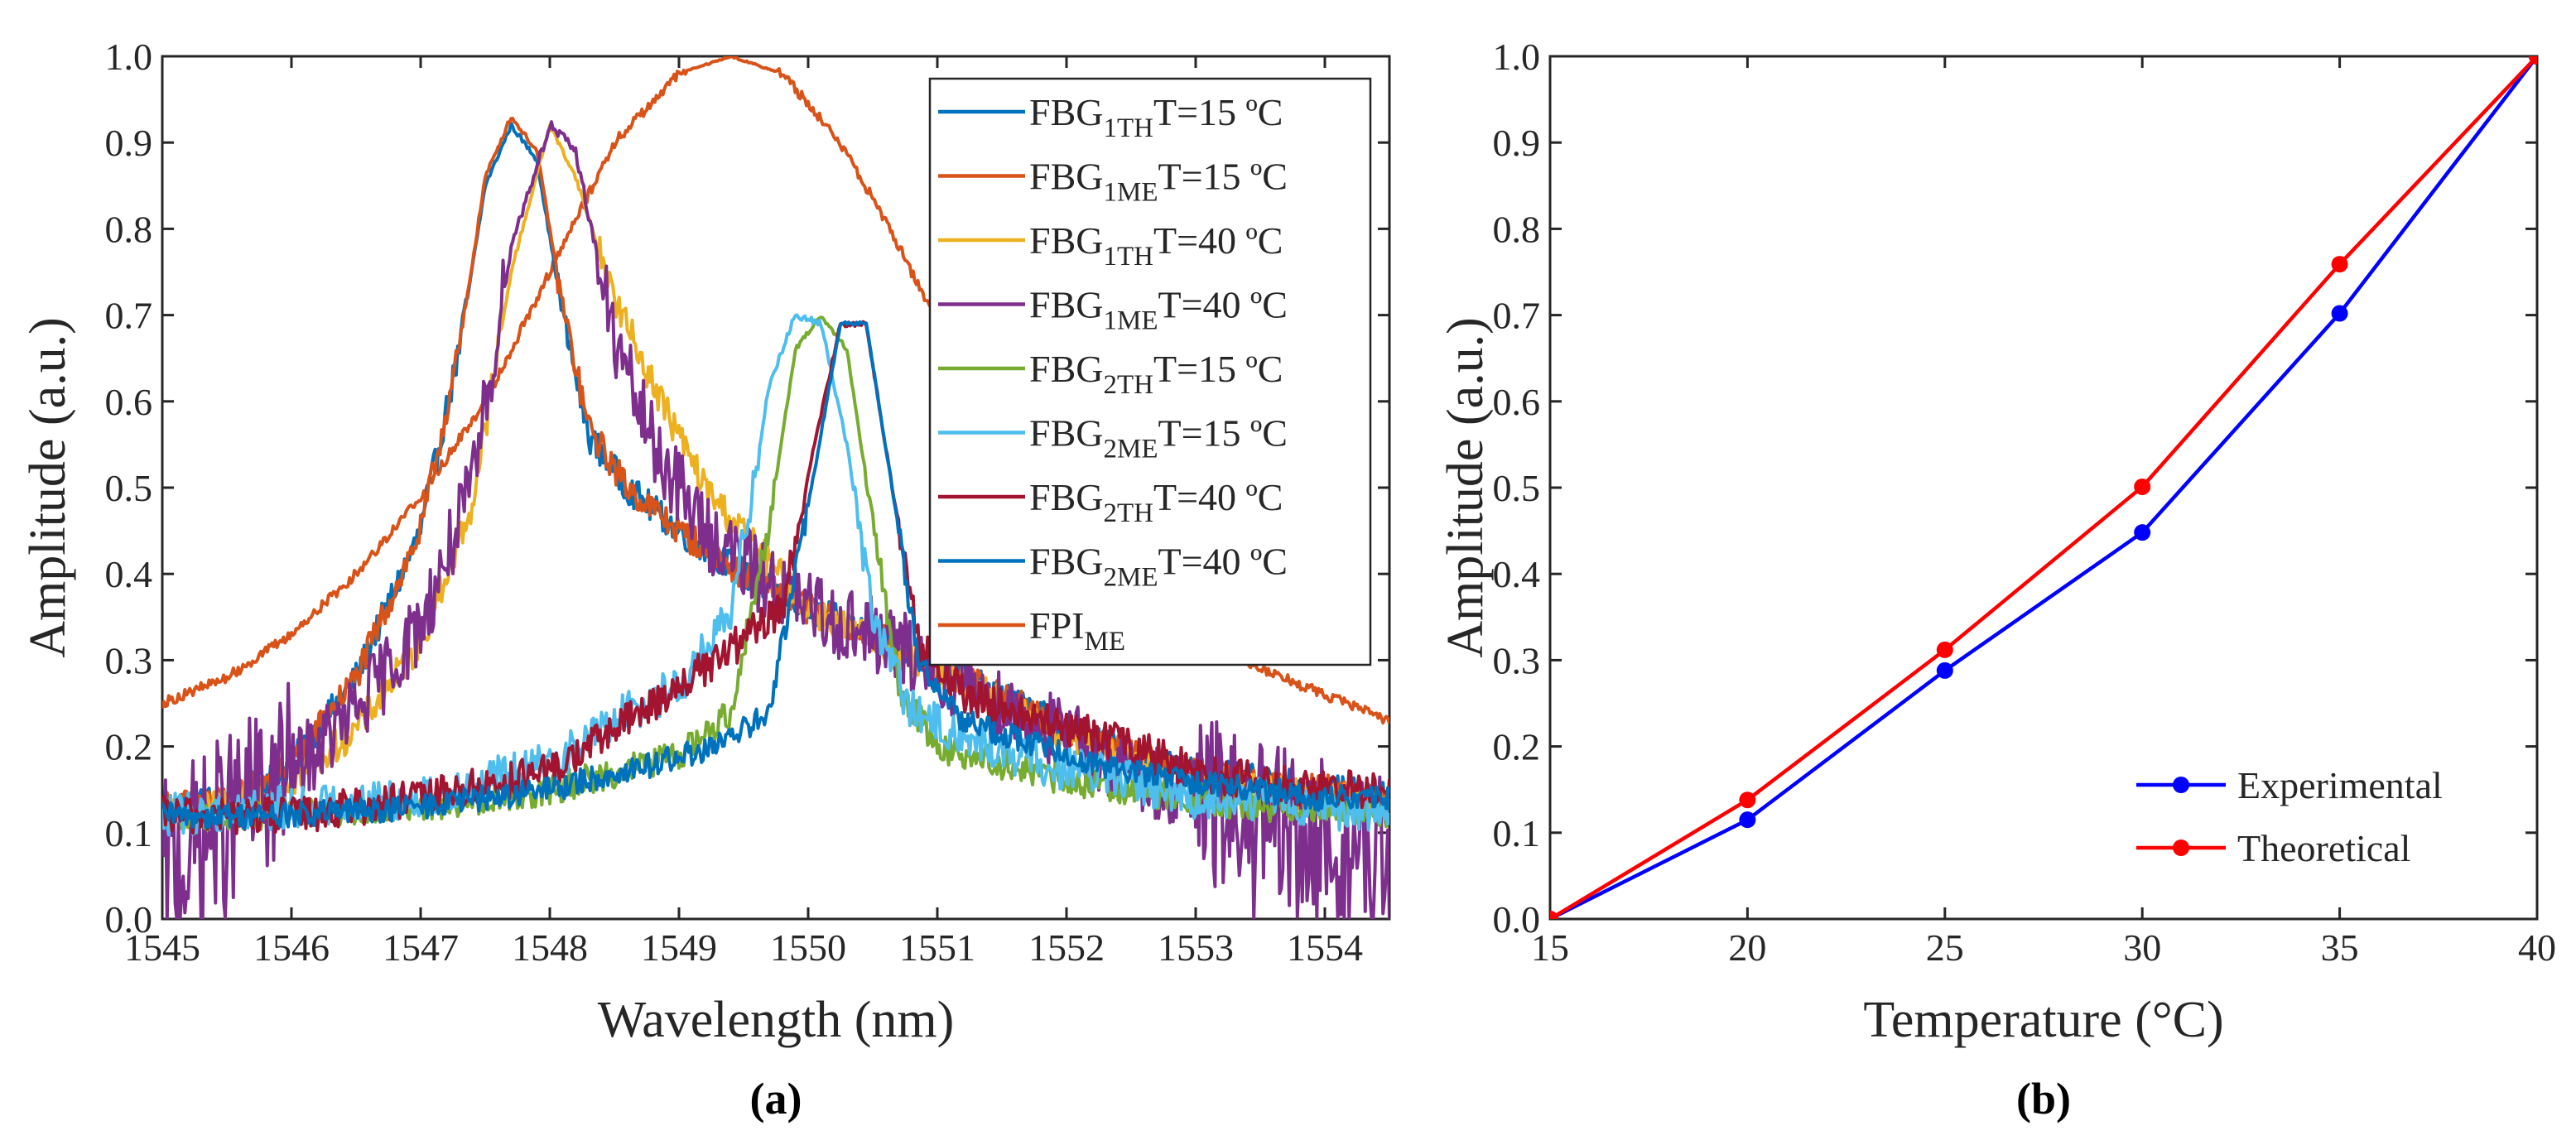  Describe the element at coordinates (1066, 947) in the screenshot. I see `x-tick-label: 1552` at that location.